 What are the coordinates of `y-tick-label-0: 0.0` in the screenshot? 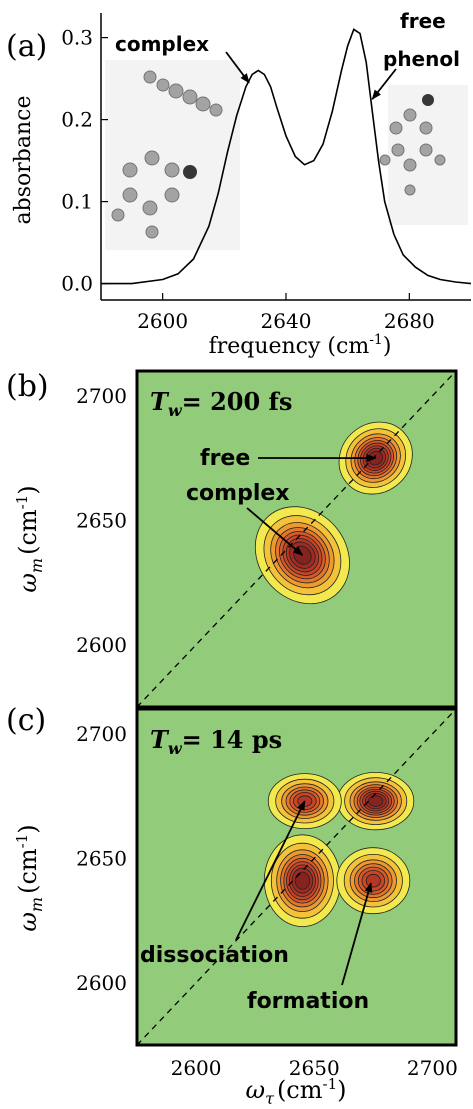 It's located at (77, 284).